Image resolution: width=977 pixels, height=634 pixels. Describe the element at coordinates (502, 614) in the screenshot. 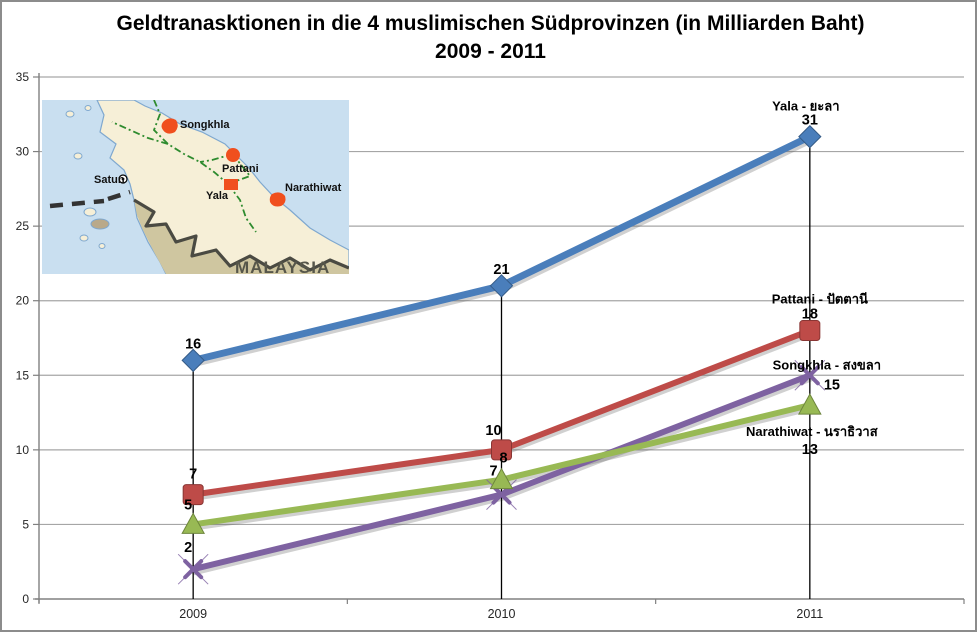

I see `x-axis-label: 2010` at that location.